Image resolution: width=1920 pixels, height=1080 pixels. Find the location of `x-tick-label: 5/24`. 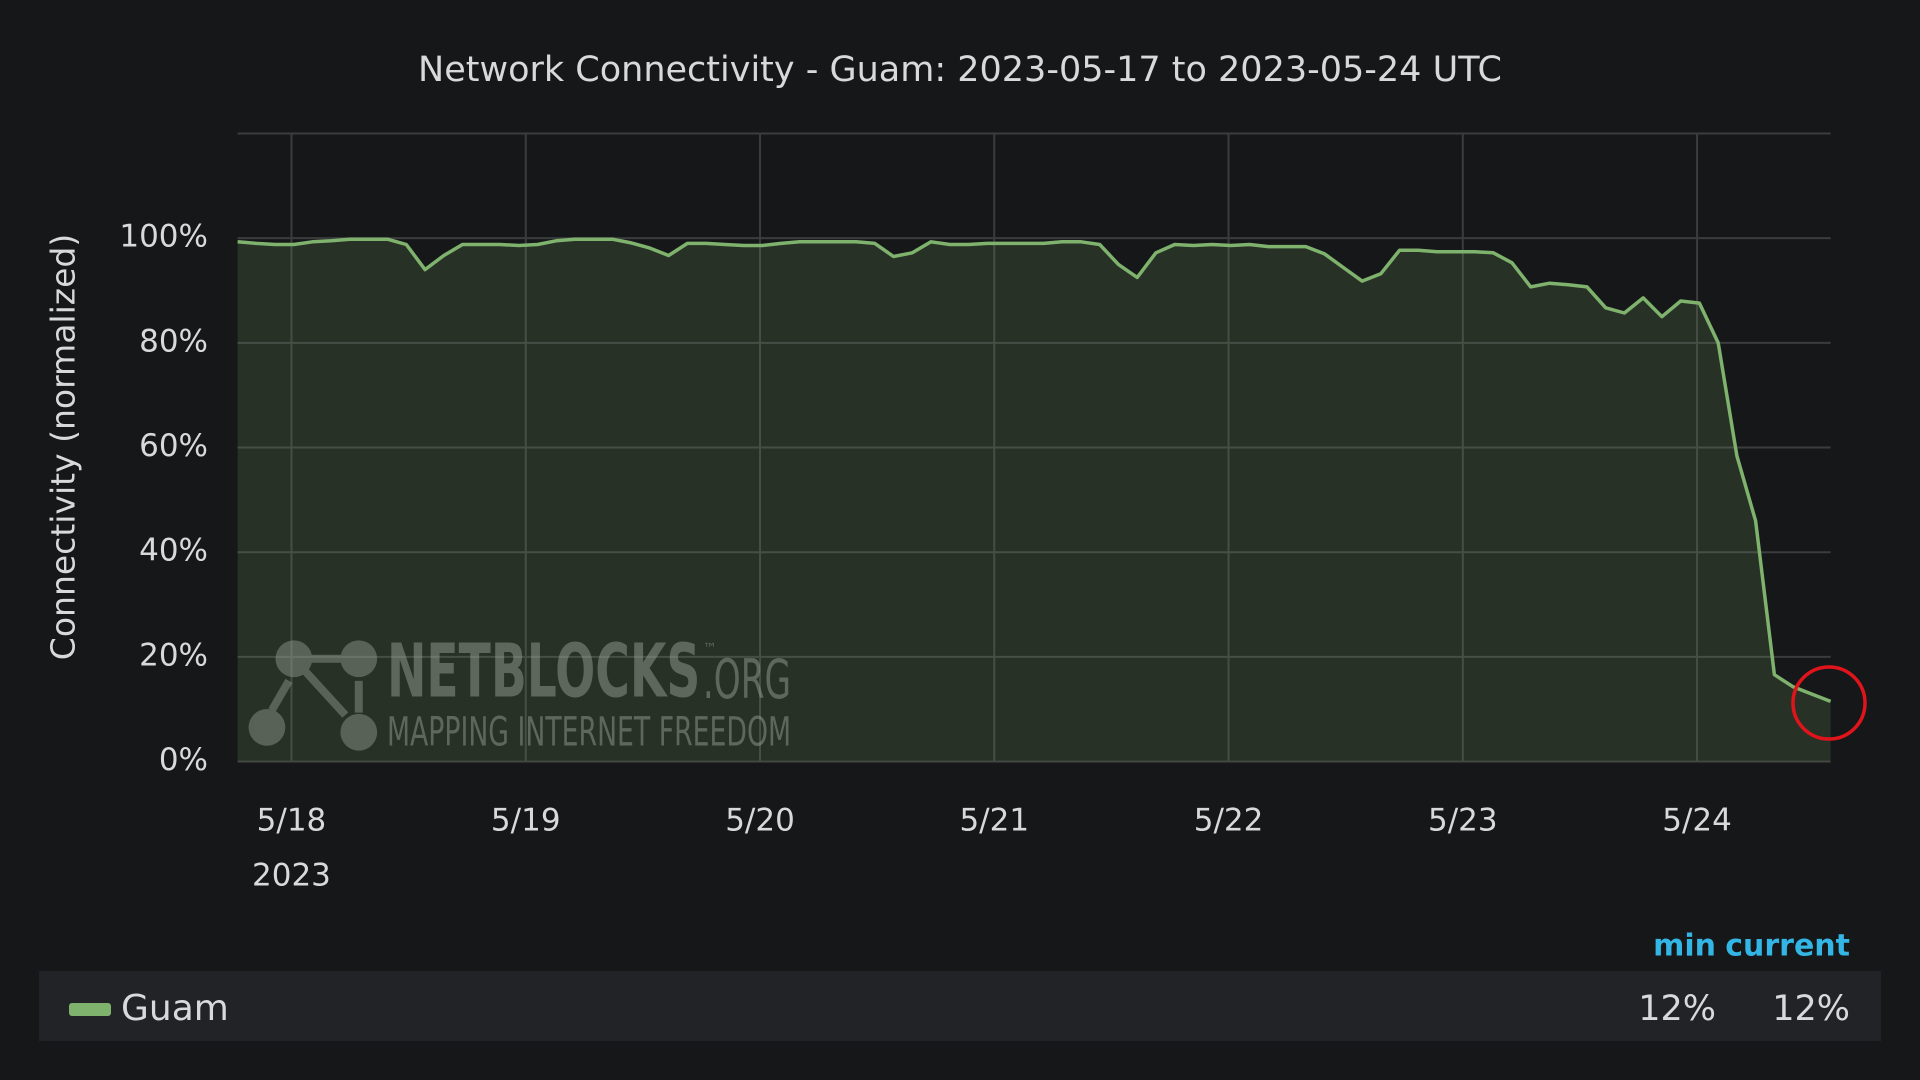

x-tick-label: 5/24 is located at coordinates (1697, 821).